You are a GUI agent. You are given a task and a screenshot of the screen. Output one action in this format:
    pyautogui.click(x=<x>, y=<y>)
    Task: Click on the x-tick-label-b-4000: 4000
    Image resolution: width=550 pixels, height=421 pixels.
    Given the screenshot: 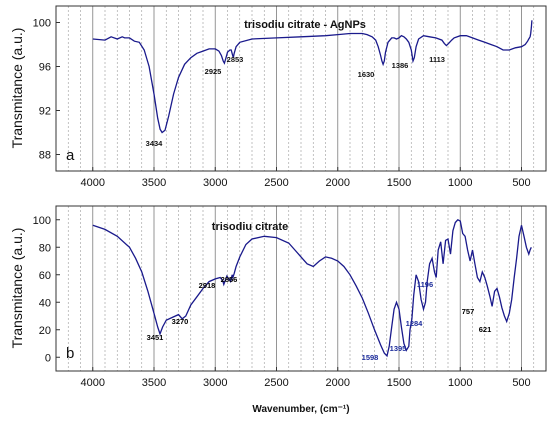 What is the action you would take?
    pyautogui.click(x=93, y=383)
    